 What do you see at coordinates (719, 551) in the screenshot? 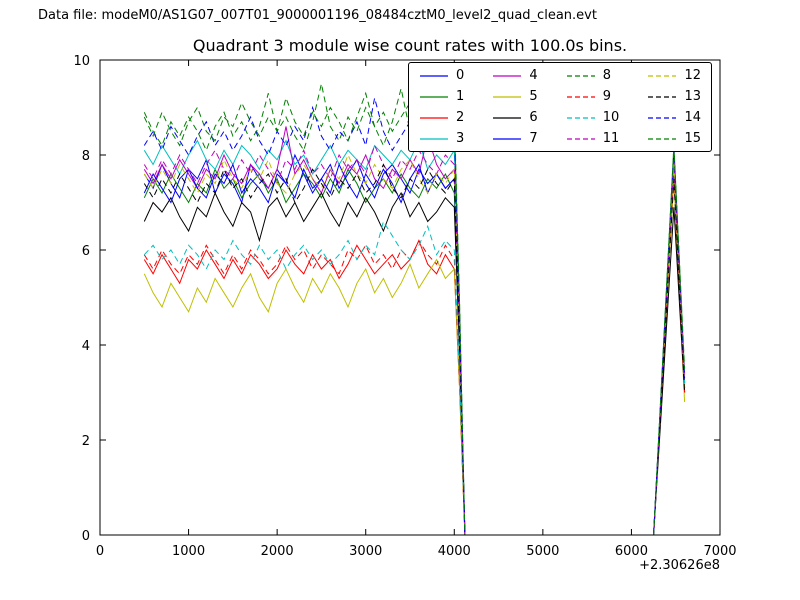
I see `x-tick-label: 7000` at bounding box center [719, 551].